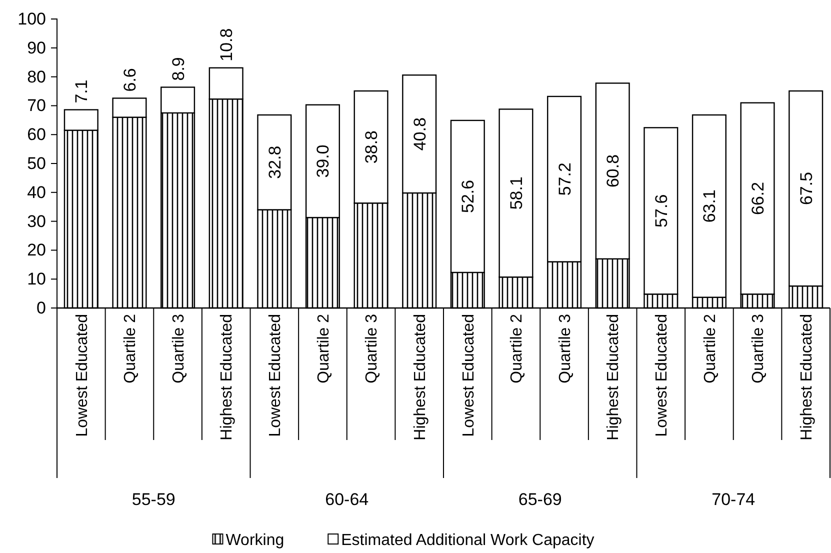  I want to click on y-tick-label: 90, so click(36, 48).